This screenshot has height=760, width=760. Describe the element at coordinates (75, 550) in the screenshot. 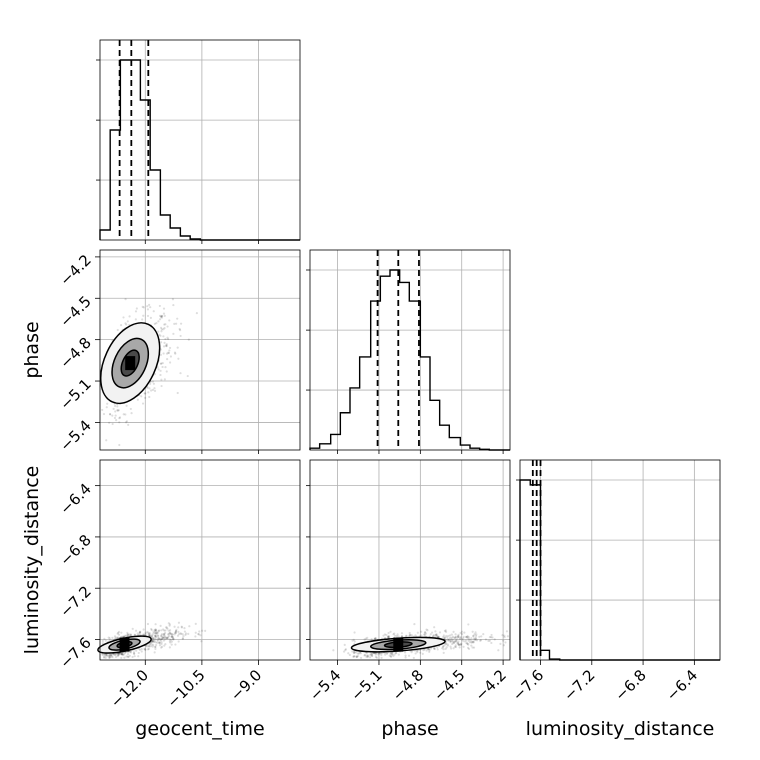

I see `ytick-label-luminosity_distance-2: −6.8` at that location.